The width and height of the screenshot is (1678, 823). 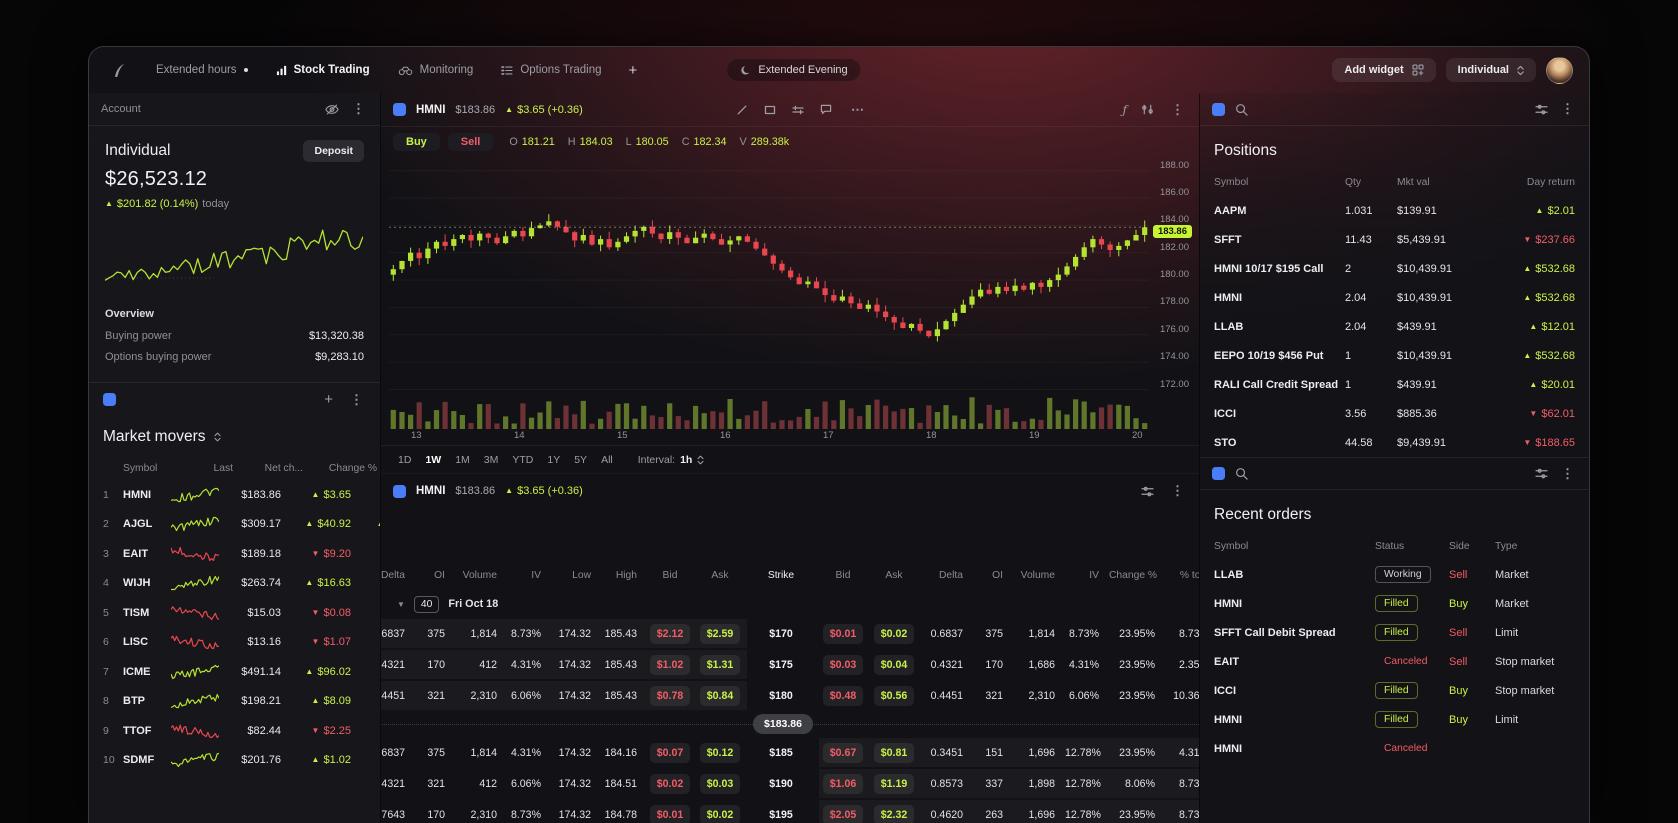 What do you see at coordinates (672, 695) in the screenshot?
I see `bid-cell: $0.78` at bounding box center [672, 695].